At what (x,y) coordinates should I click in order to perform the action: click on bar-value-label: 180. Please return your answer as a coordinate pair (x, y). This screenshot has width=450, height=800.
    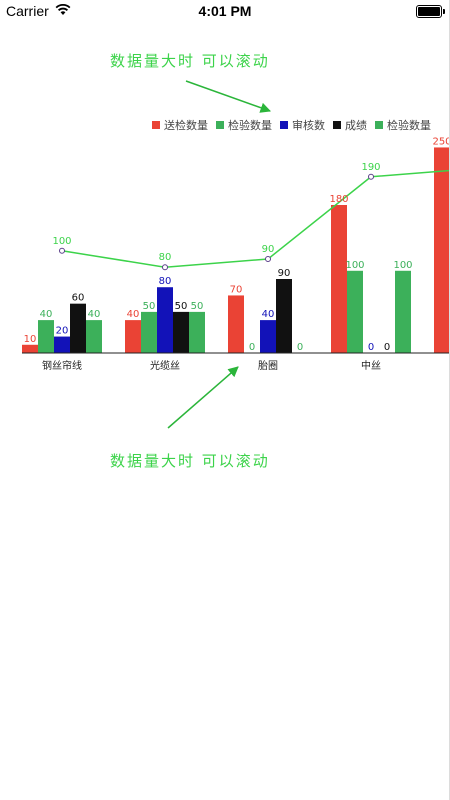
    Looking at the image, I should click on (338, 199).